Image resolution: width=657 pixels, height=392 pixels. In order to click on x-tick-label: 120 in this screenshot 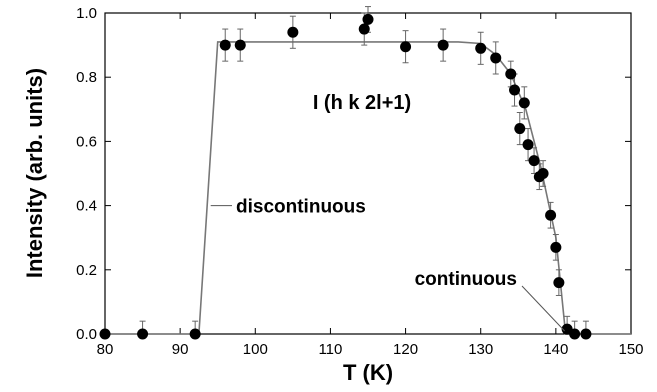, I will do `click(405, 349)`.